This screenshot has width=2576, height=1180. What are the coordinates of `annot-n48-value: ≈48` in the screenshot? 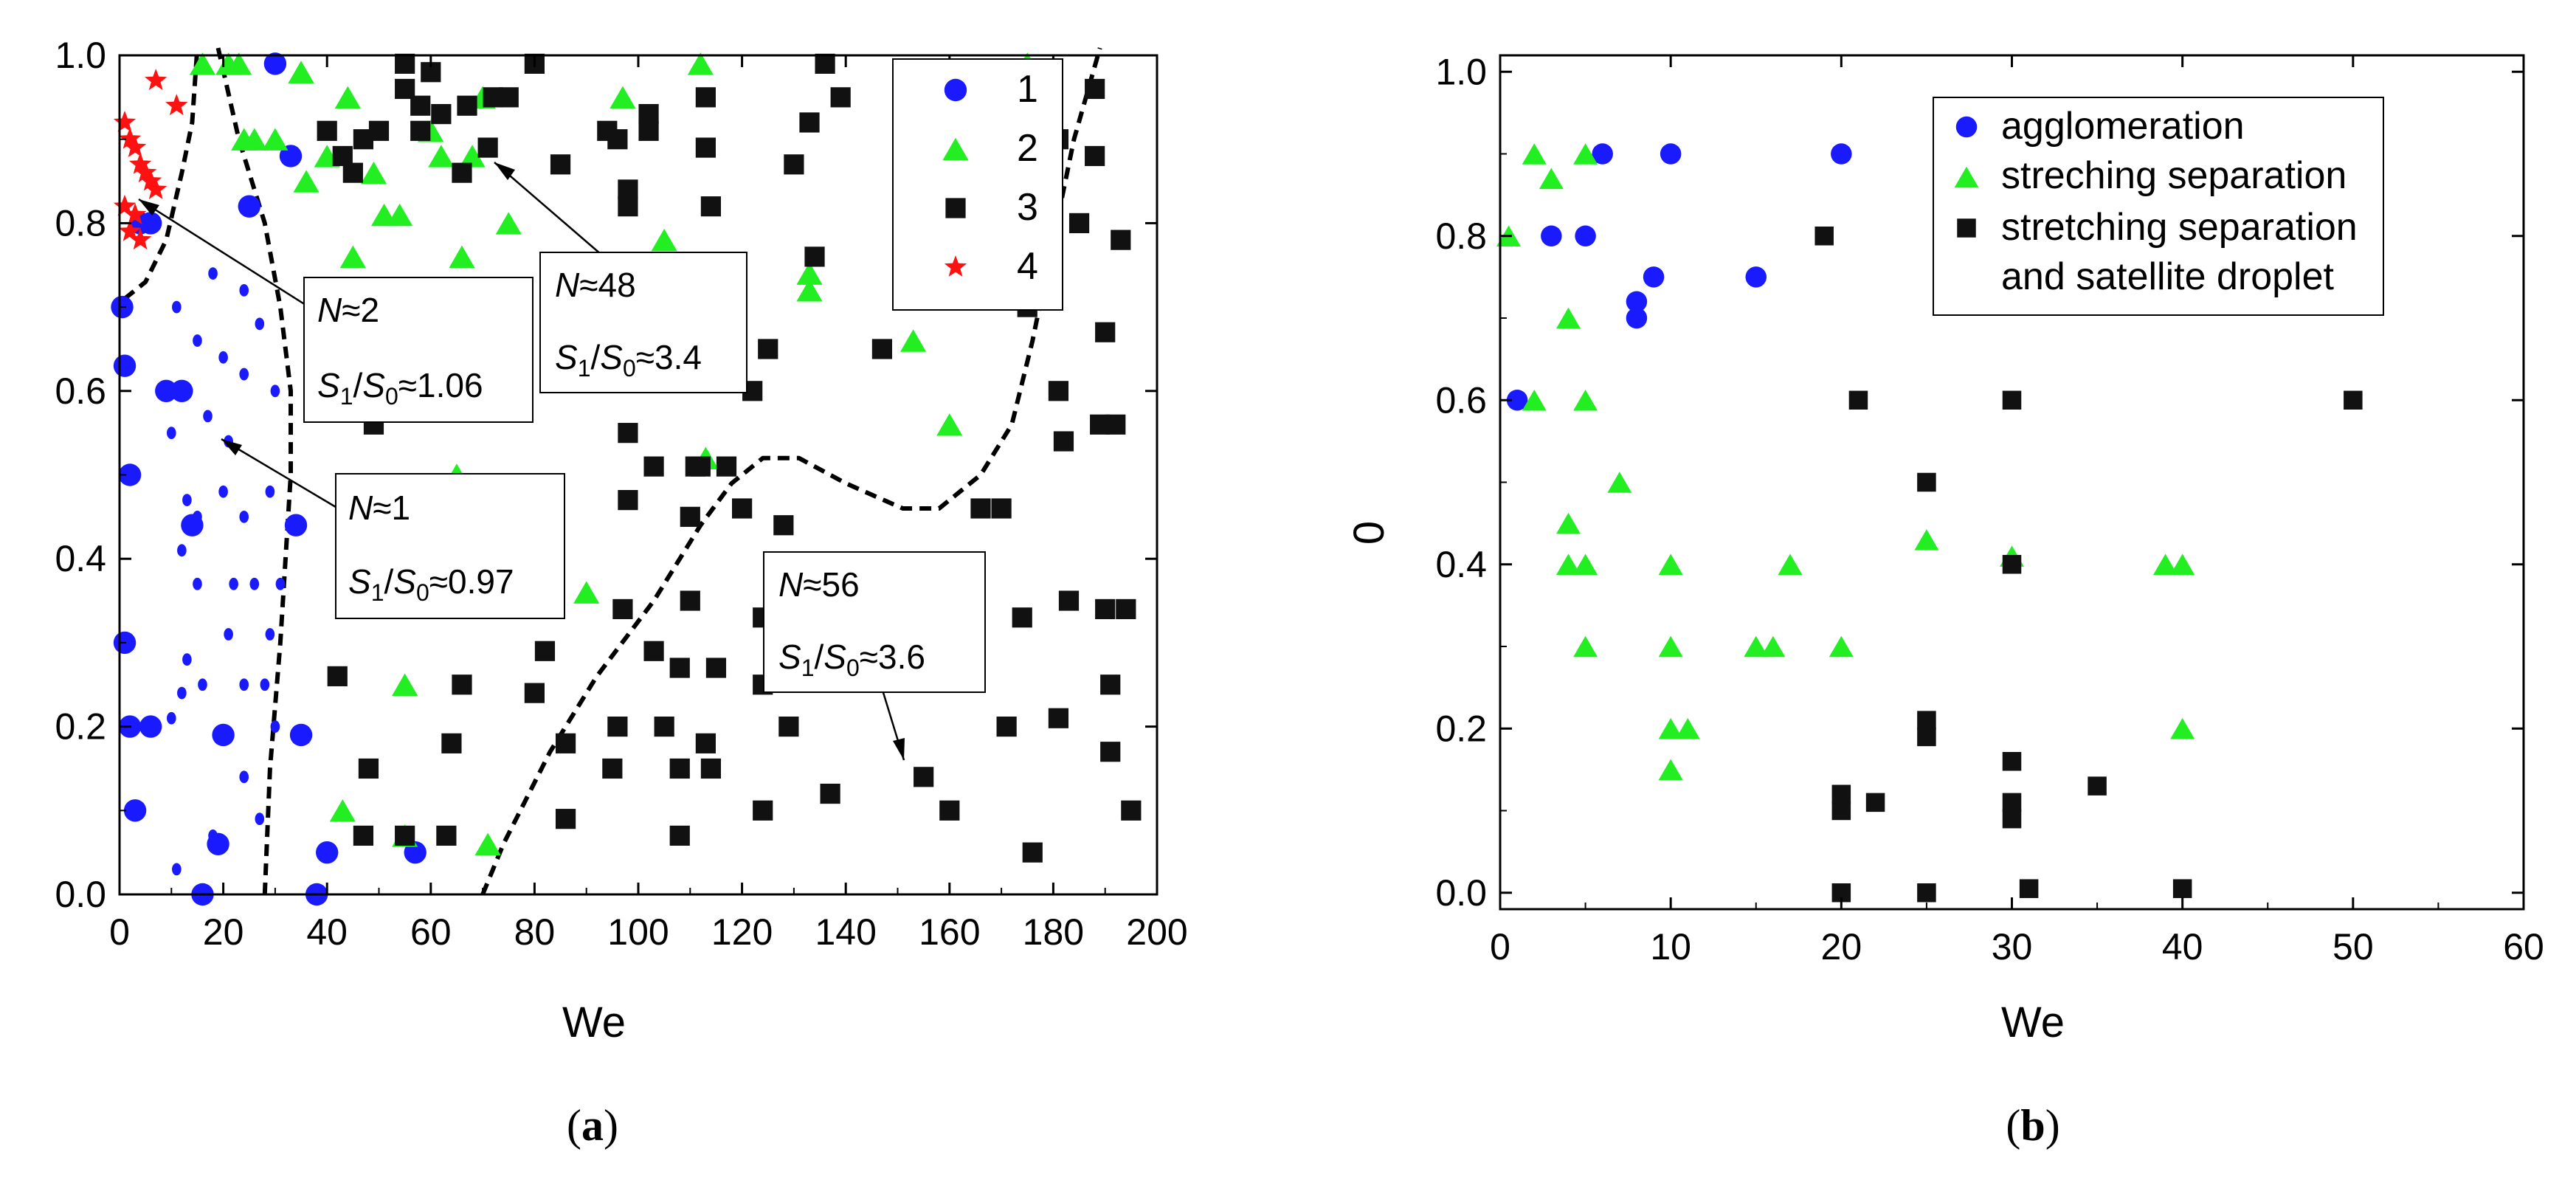 It's located at (607, 285).